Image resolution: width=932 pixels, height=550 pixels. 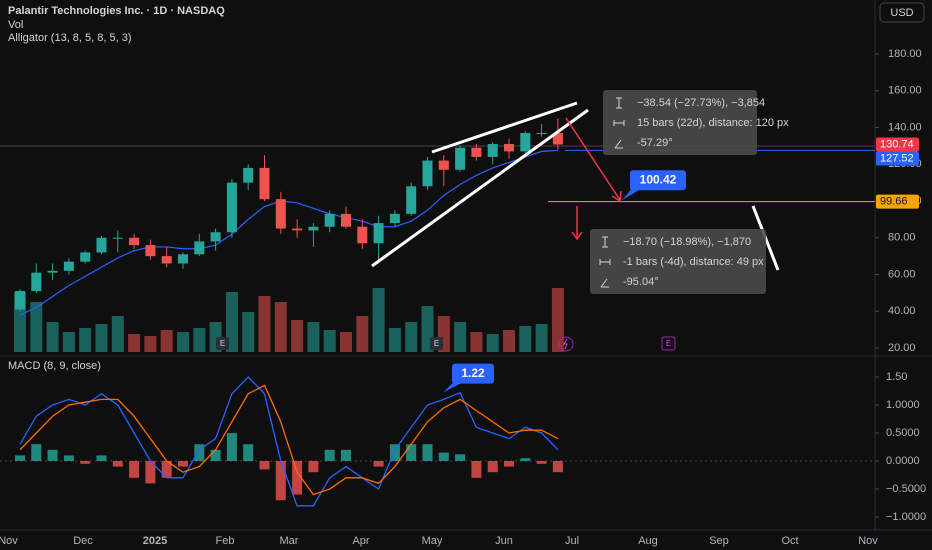 What do you see at coordinates (902, 311) in the screenshot?
I see `y-tick-label: 40.00` at bounding box center [902, 311].